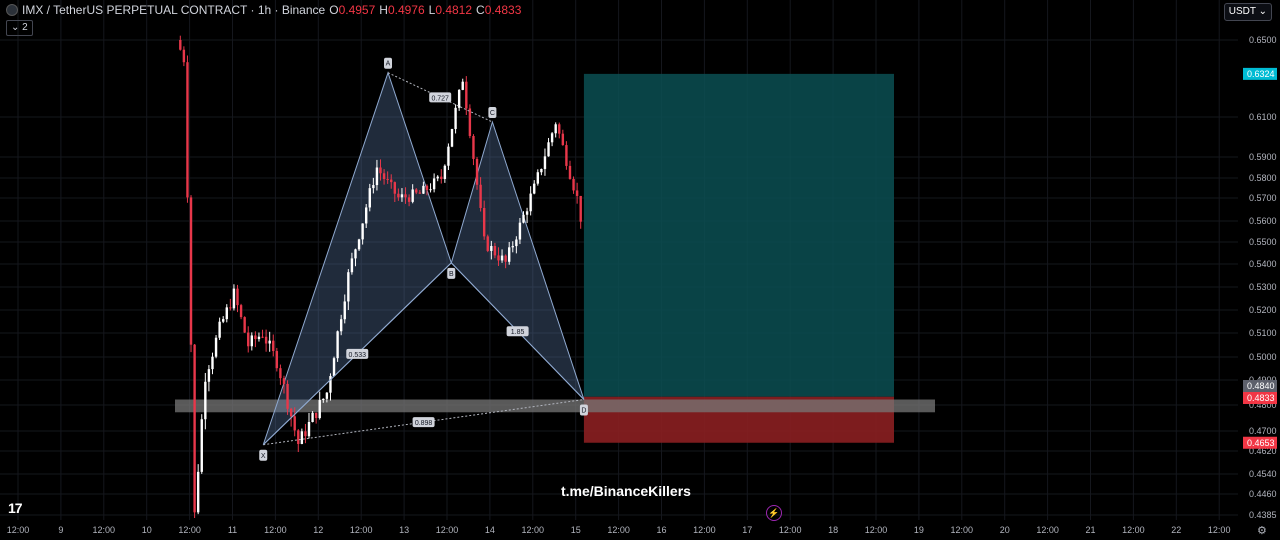  What do you see at coordinates (402, 10) in the screenshot?
I see `ohlc-high: H0.4976` at bounding box center [402, 10].